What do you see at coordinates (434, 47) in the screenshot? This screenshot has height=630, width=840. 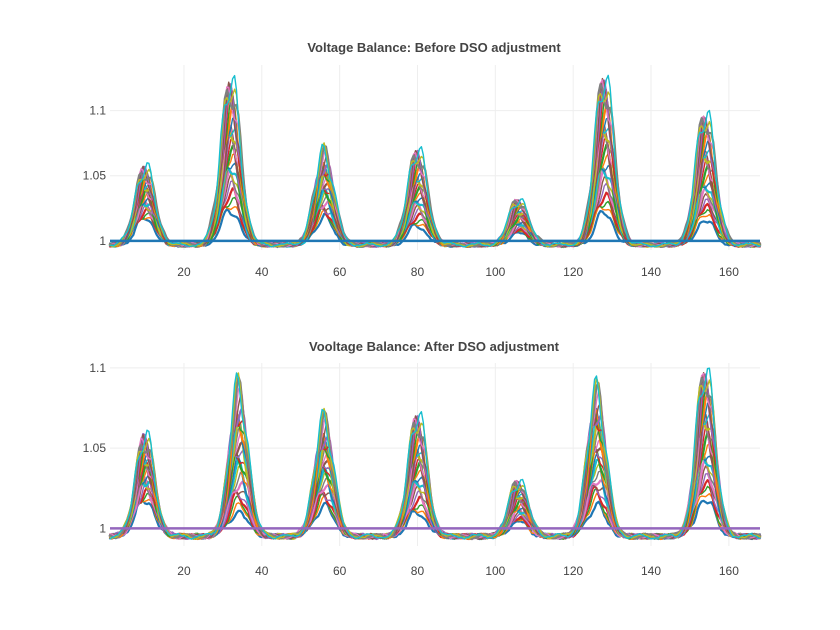 I see `chart-title-before: Voltage Balance: Before DSO adjustment` at bounding box center [434, 47].